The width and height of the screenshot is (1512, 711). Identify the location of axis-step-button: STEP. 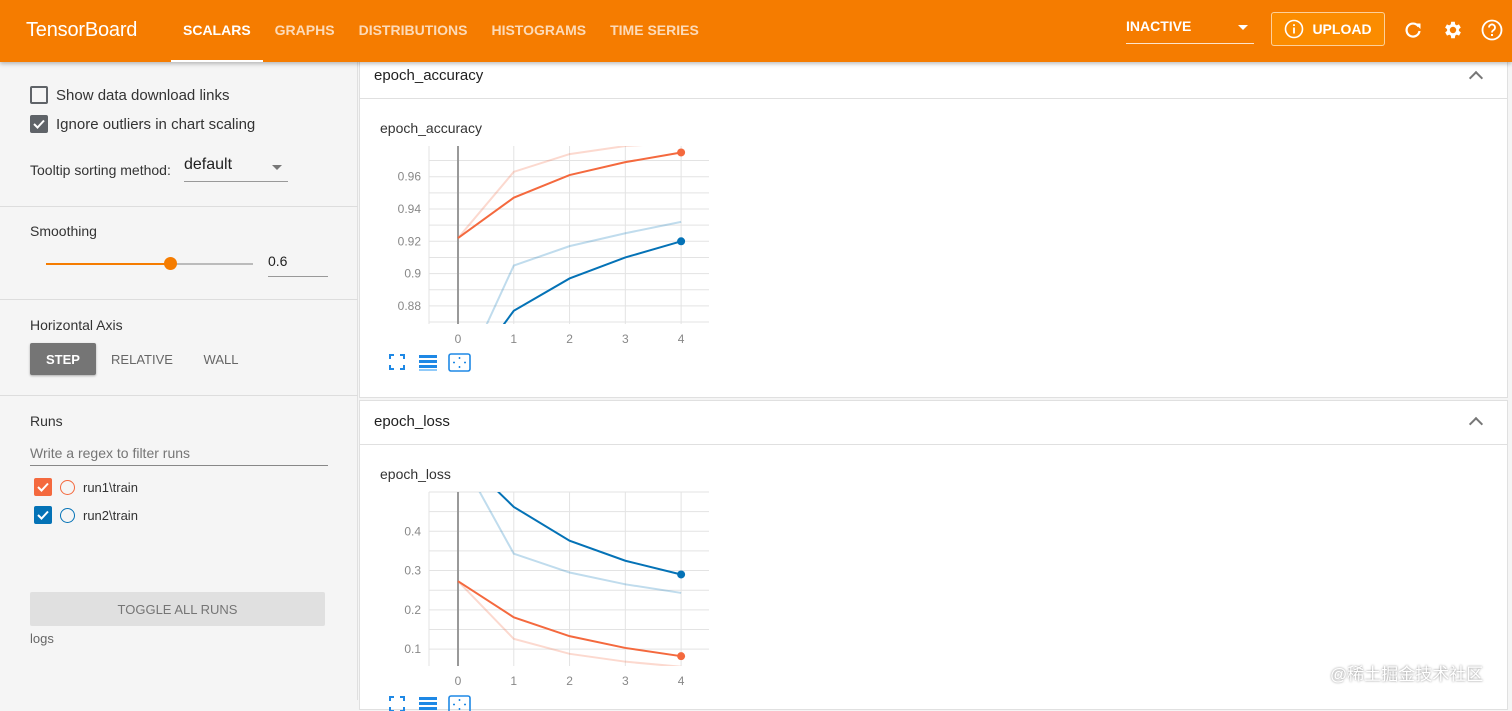
(63, 359).